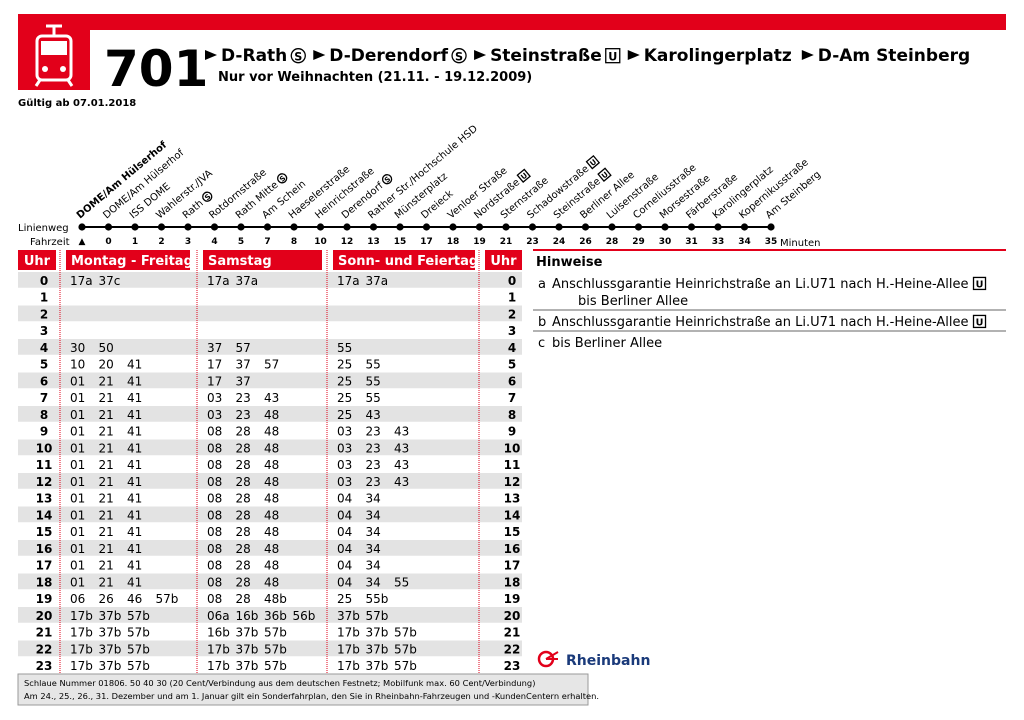 This screenshot has width=1024, height=720. What do you see at coordinates (207, 196) in the screenshot?
I see `icon-circle` at bounding box center [207, 196].